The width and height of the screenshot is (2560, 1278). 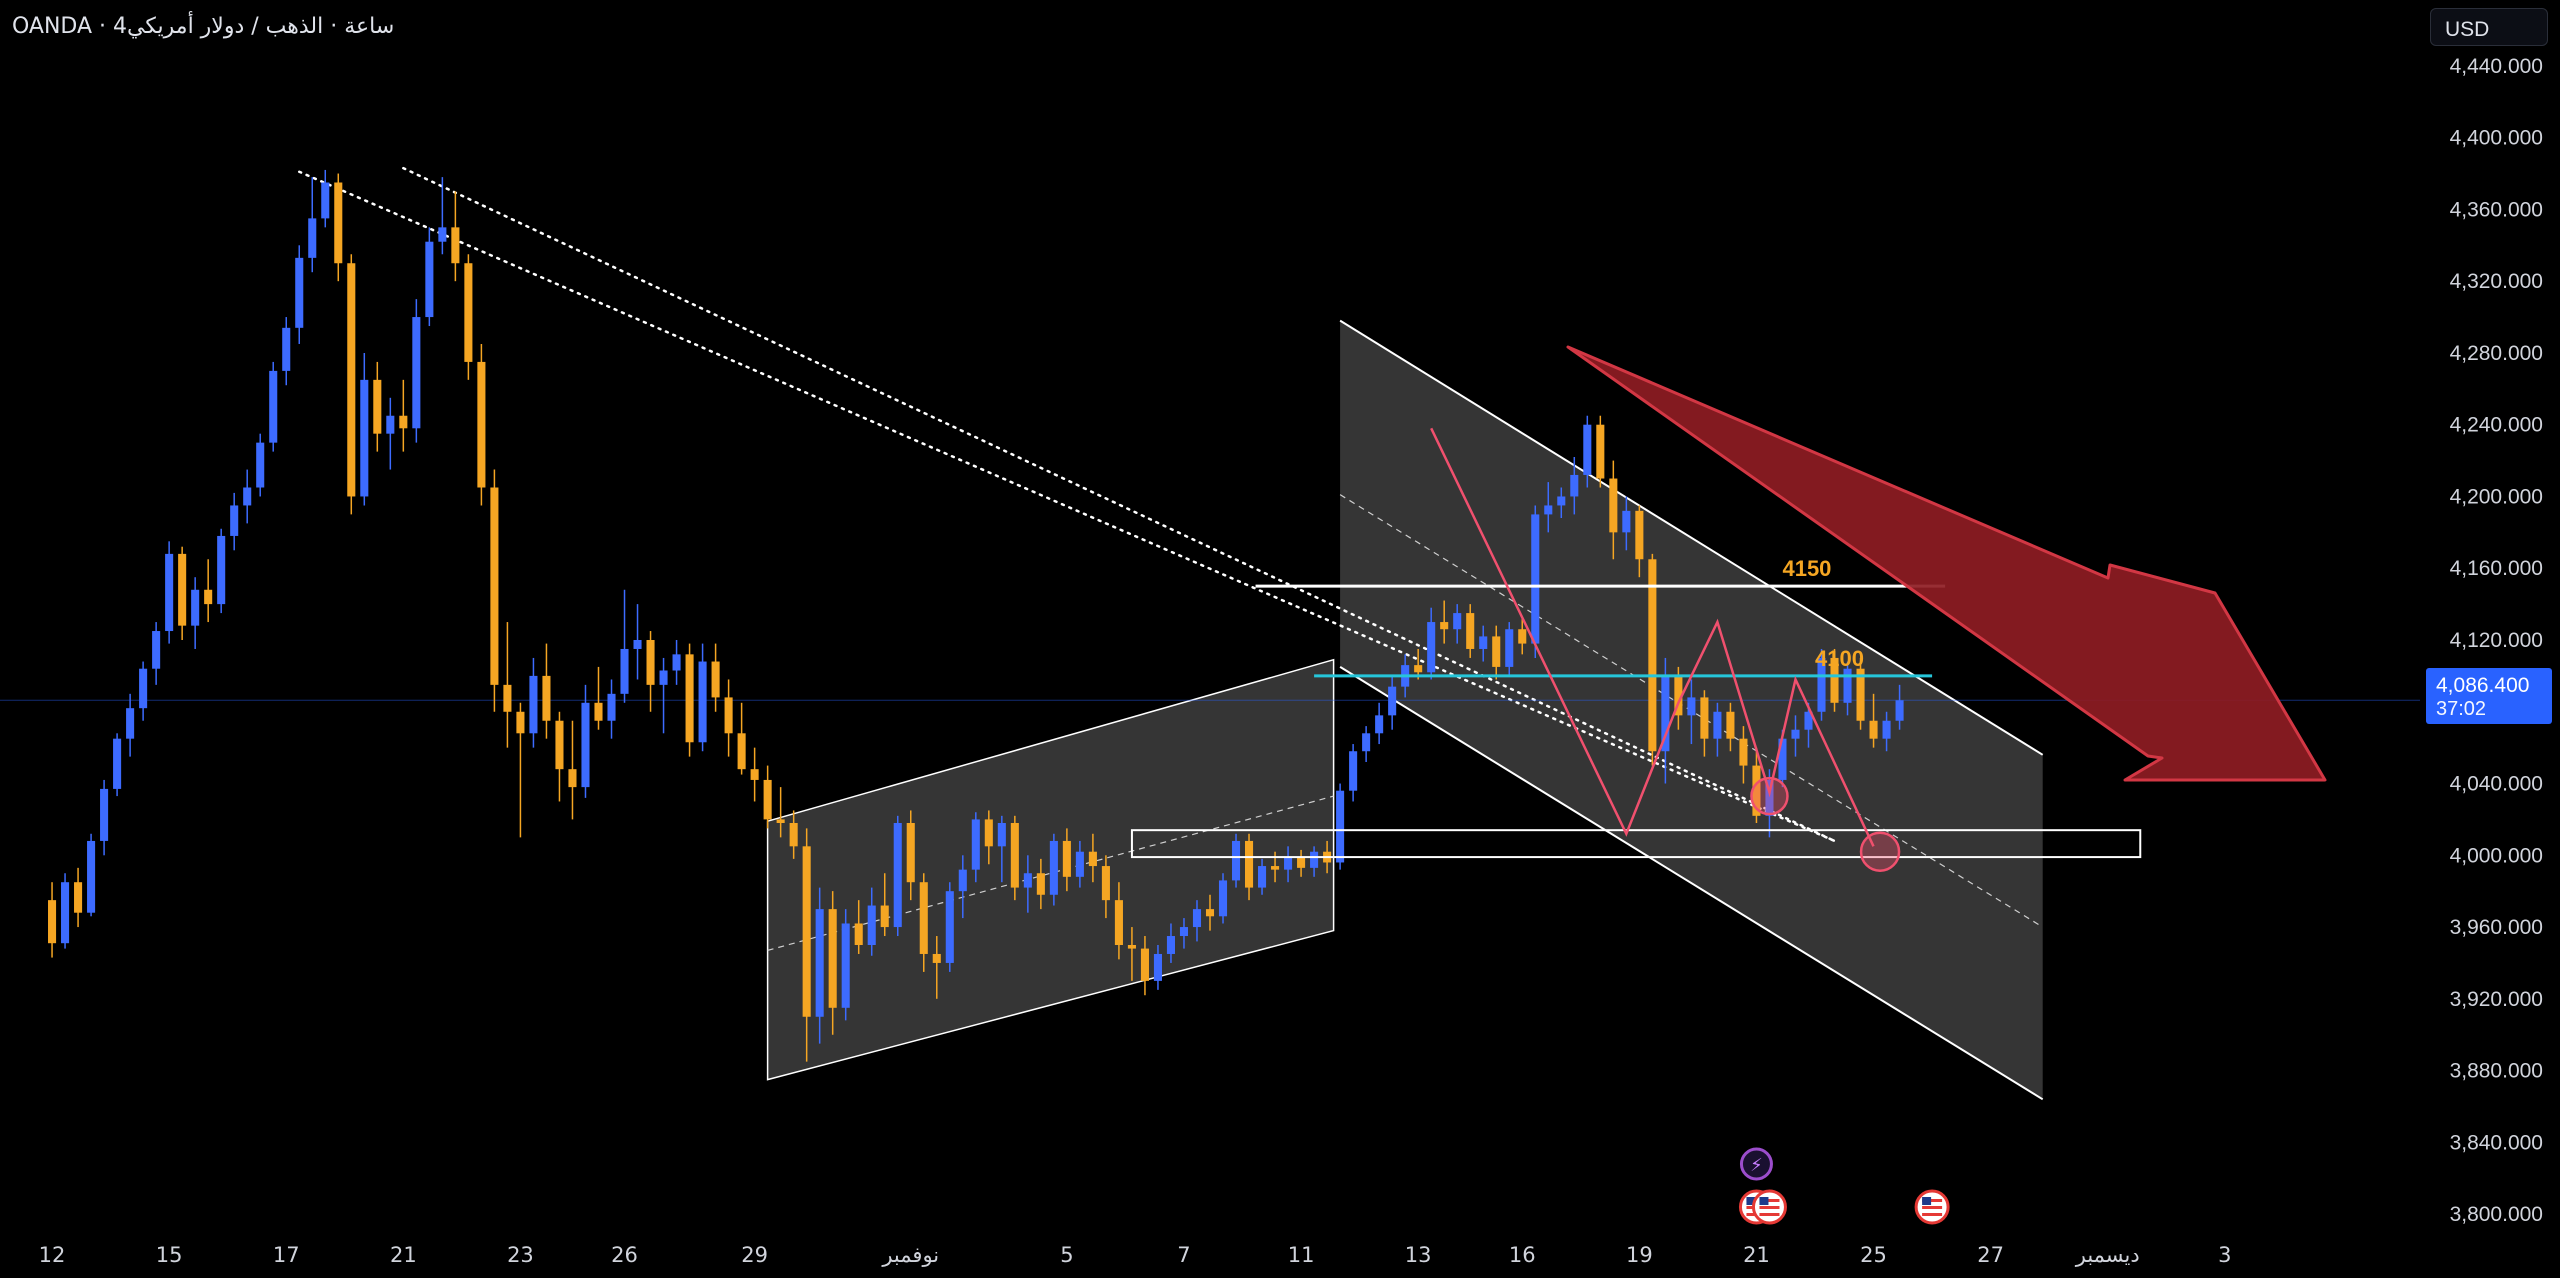 What do you see at coordinates (1418, 1255) in the screenshot?
I see `time-tick-label: 13` at bounding box center [1418, 1255].